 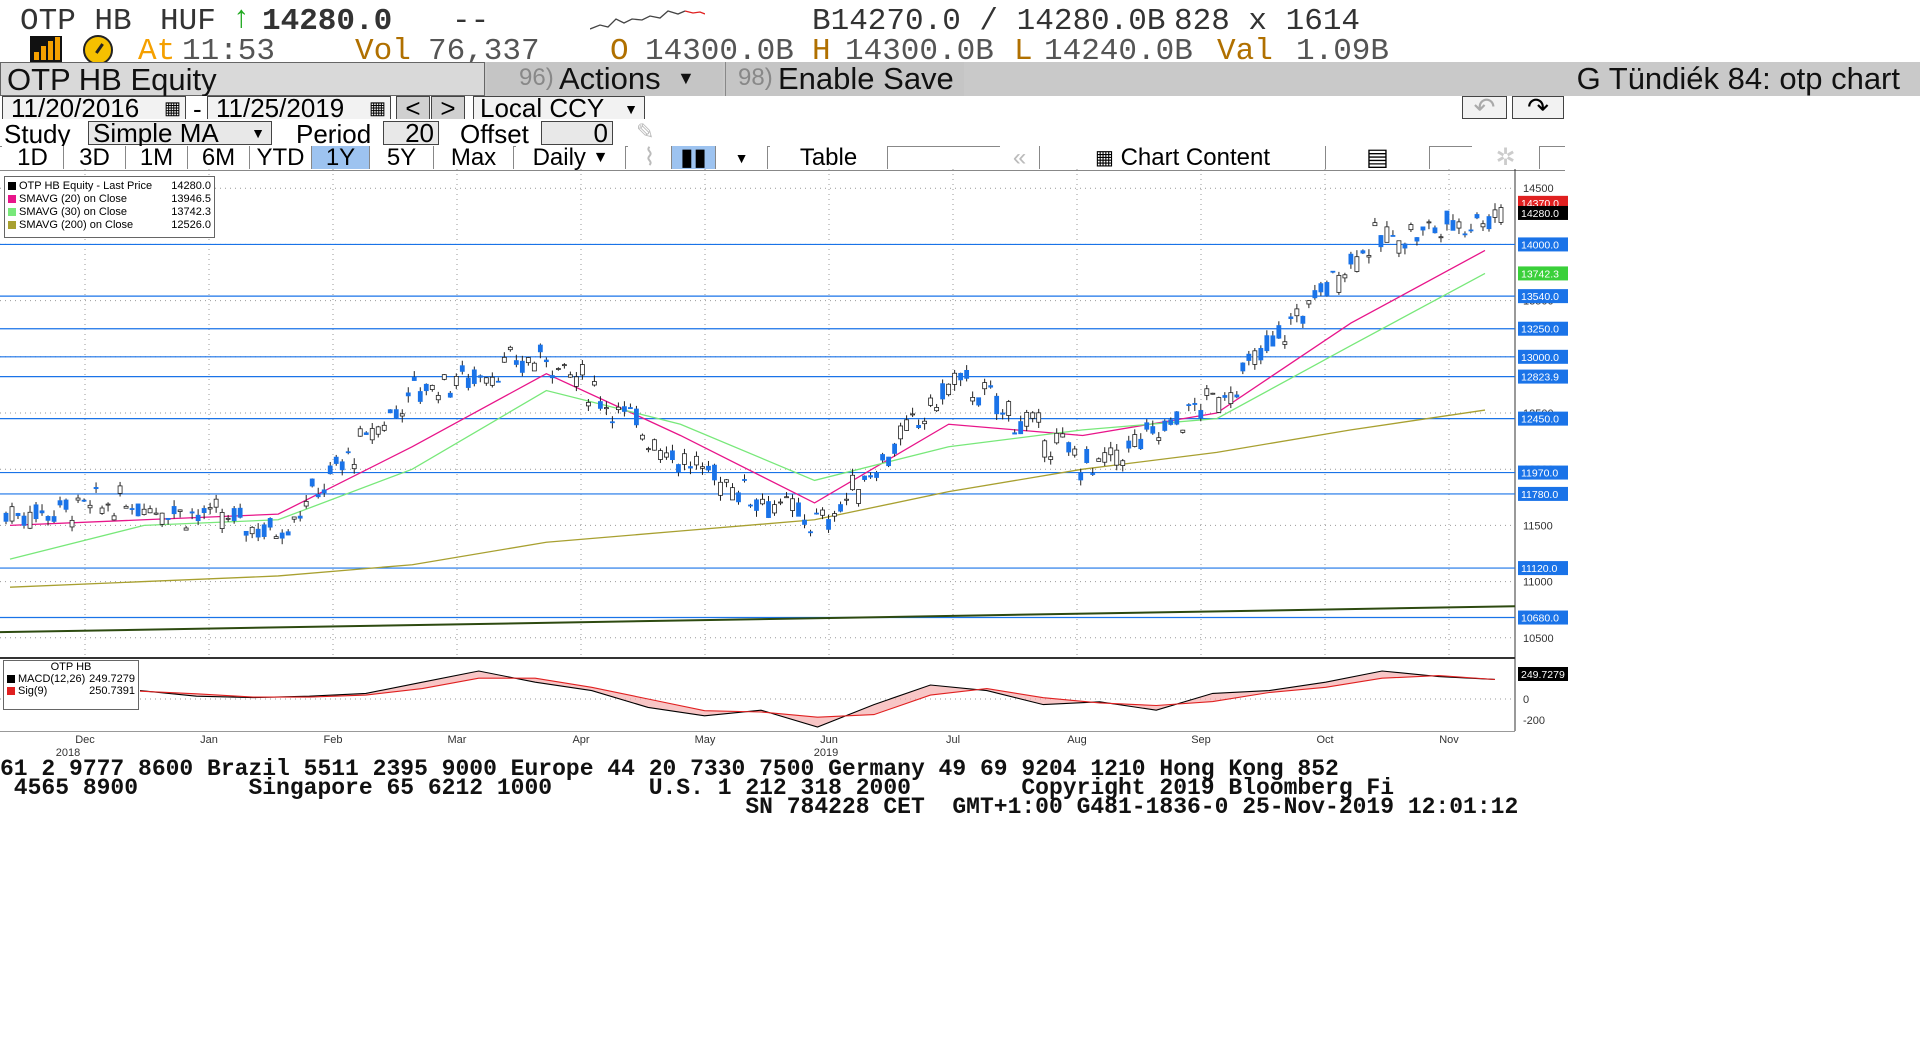 What do you see at coordinates (209, 740) in the screenshot?
I see `x-tick-label: Jan` at bounding box center [209, 740].